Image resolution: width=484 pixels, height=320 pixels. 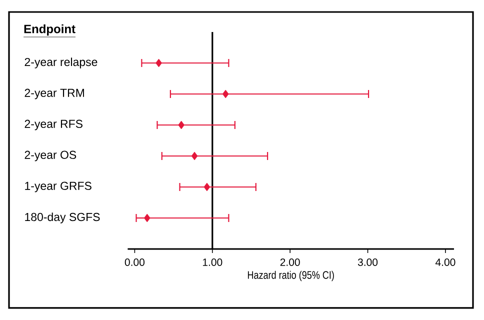 I want to click on y-tick-label: 2-year TRM, so click(x=54, y=94).